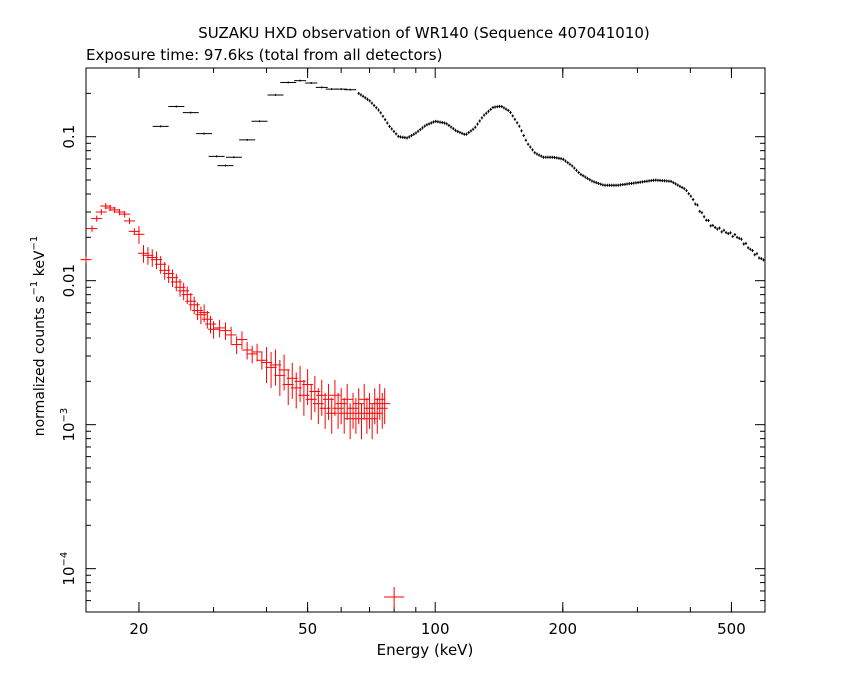 Image resolution: width=850 pixels, height=680 pixels. What do you see at coordinates (34, 288) in the screenshot?
I see `y-axis-label-exp1: −1` at bounding box center [34, 288].